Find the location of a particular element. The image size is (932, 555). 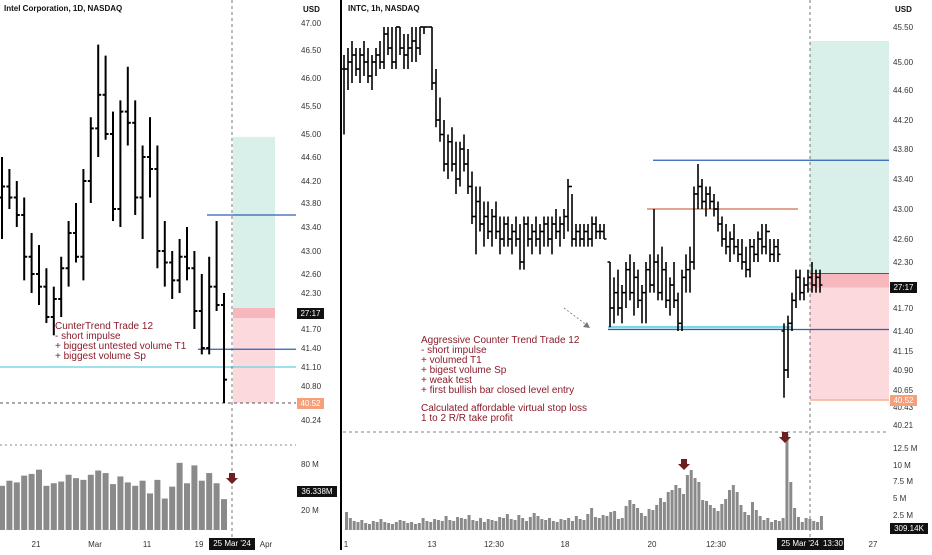

left-volume-badge: 36.338M is located at coordinates (317, 491).